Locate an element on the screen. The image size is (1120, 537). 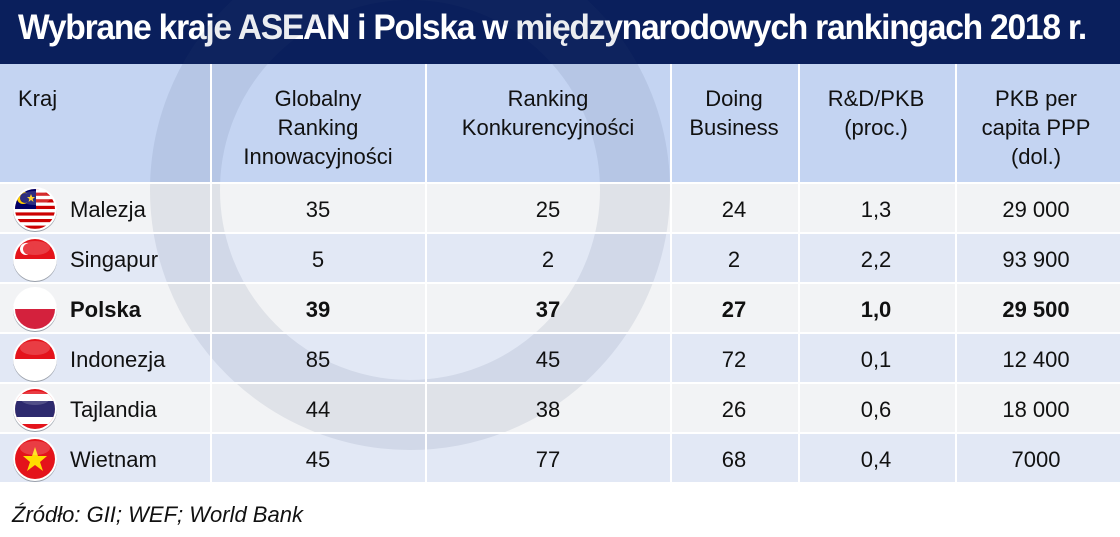
column-header-line: Kraj is located at coordinates (38, 98).